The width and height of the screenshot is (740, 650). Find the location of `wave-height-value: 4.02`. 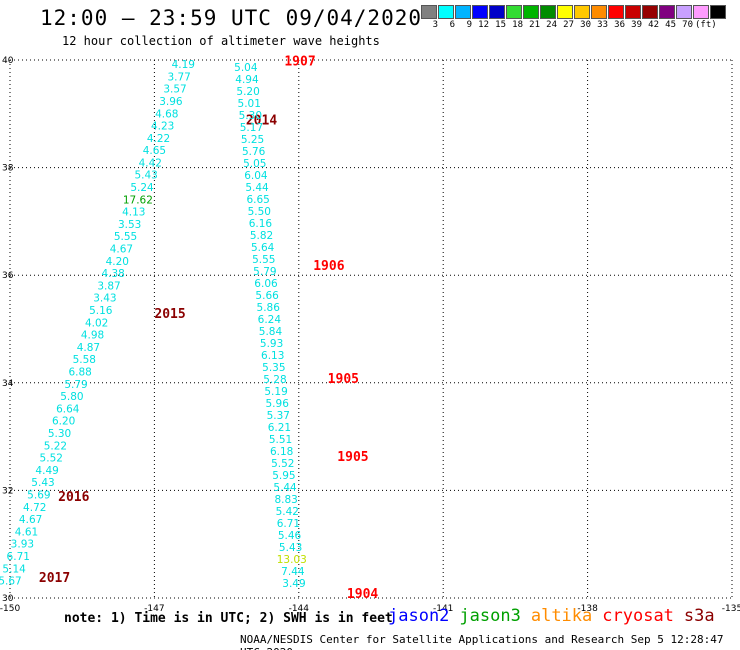

wave-height-value: 4.02 is located at coordinates (96, 323).